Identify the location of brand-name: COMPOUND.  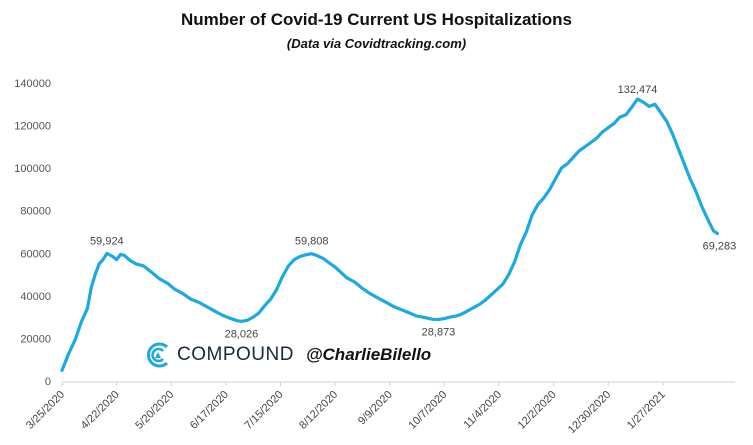
(235, 354).